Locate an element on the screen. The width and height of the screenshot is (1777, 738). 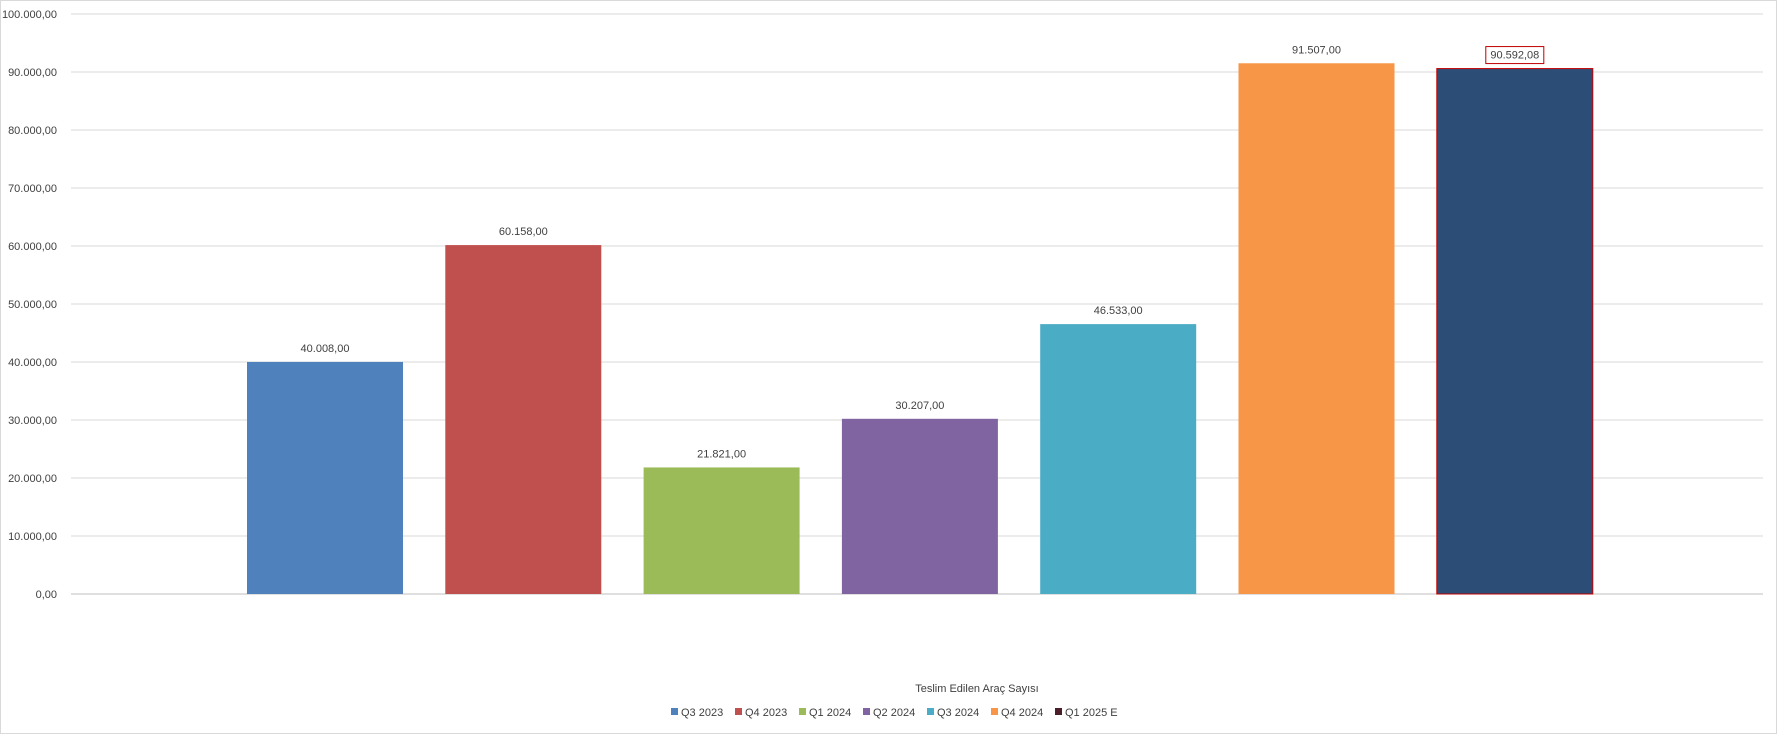
legend-entry: Q4 2023 is located at coordinates (766, 713).